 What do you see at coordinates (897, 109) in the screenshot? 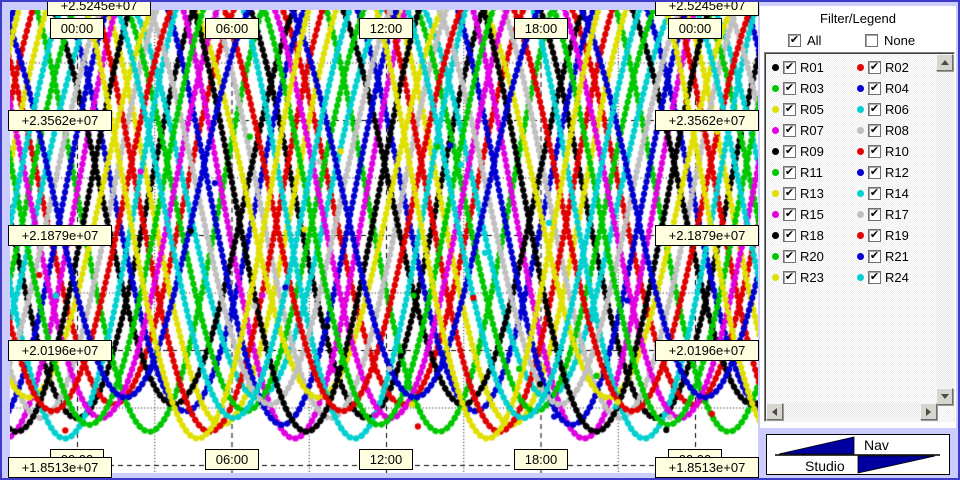
I see `legend-label-R06: R06` at bounding box center [897, 109].